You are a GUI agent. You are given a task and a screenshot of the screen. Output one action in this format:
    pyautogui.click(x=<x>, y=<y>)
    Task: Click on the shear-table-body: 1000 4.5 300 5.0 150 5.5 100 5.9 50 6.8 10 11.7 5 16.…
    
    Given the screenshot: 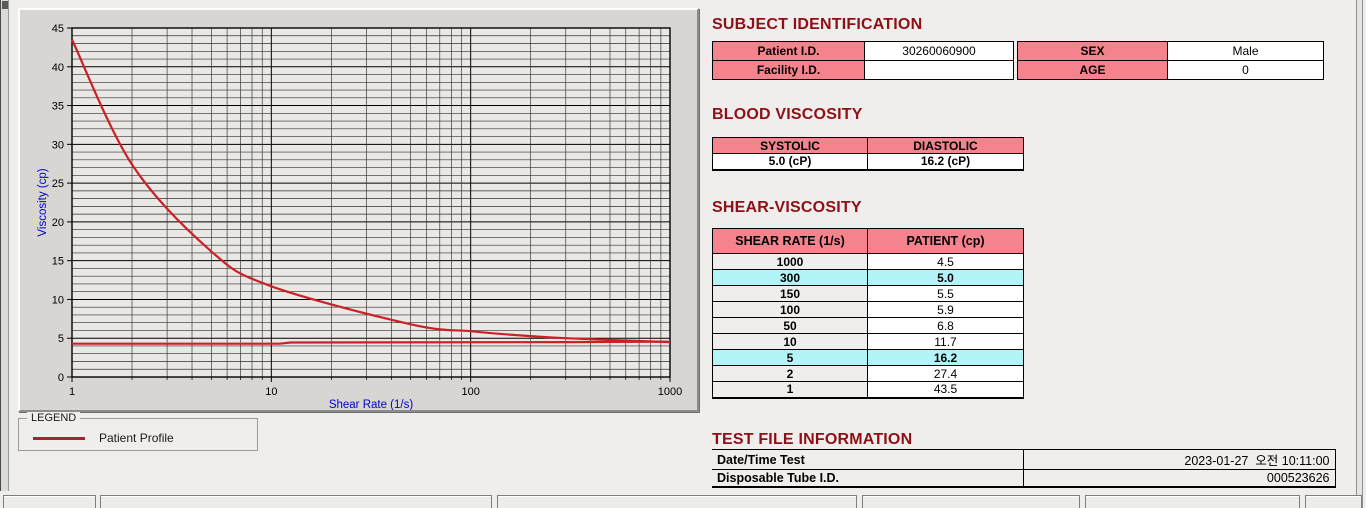 What is the action you would take?
    pyautogui.click(x=868, y=325)
    